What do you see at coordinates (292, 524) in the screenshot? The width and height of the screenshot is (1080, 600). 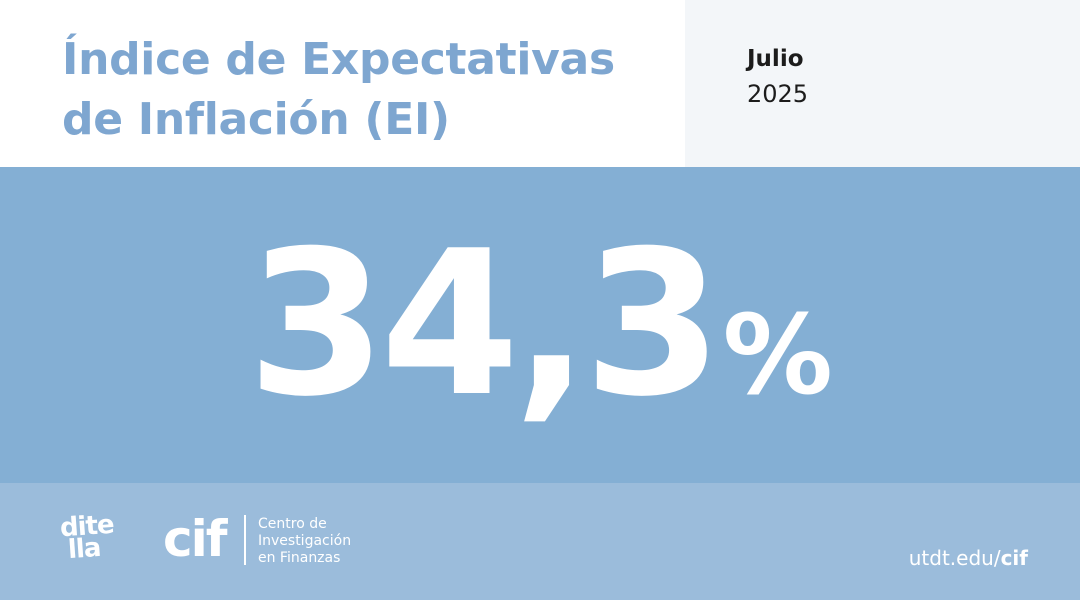 I see `cif-name-line-1: Centro de` at bounding box center [292, 524].